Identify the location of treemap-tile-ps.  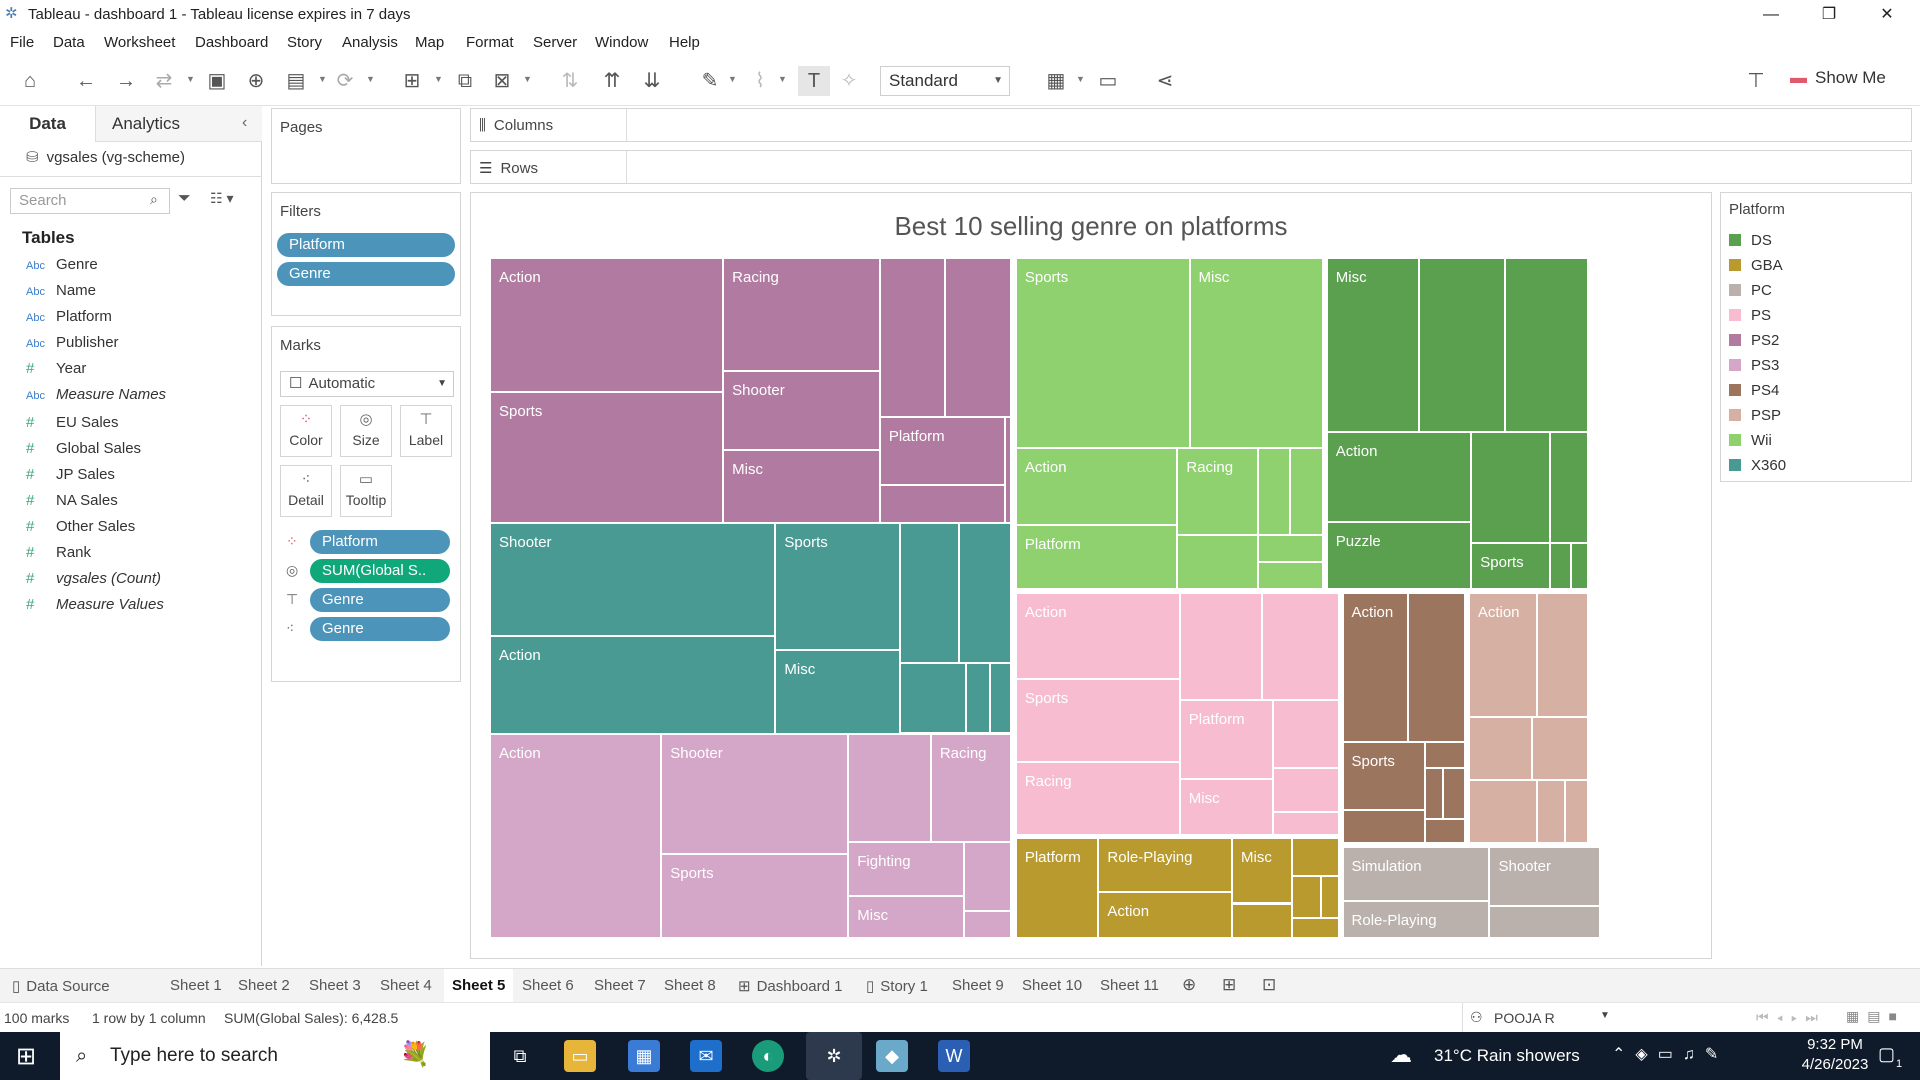
(1307, 735).